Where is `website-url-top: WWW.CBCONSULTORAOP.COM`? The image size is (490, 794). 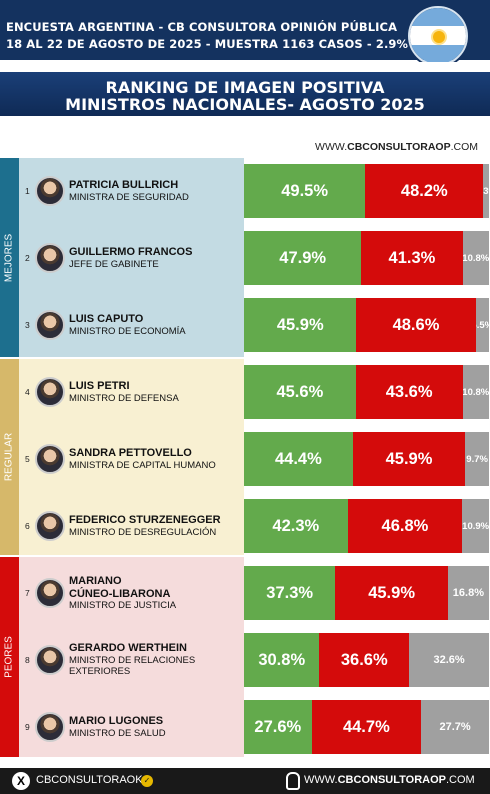
website-url-top: WWW.CBCONSULTORAOP.COM is located at coordinates (396, 147).